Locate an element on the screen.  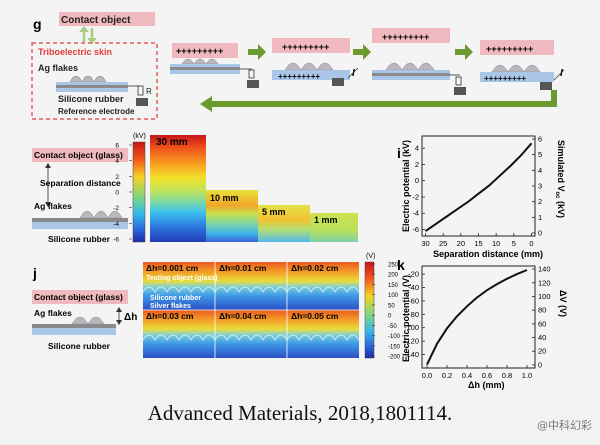
y2-tick-label: 80 is located at coordinates (542, 310).